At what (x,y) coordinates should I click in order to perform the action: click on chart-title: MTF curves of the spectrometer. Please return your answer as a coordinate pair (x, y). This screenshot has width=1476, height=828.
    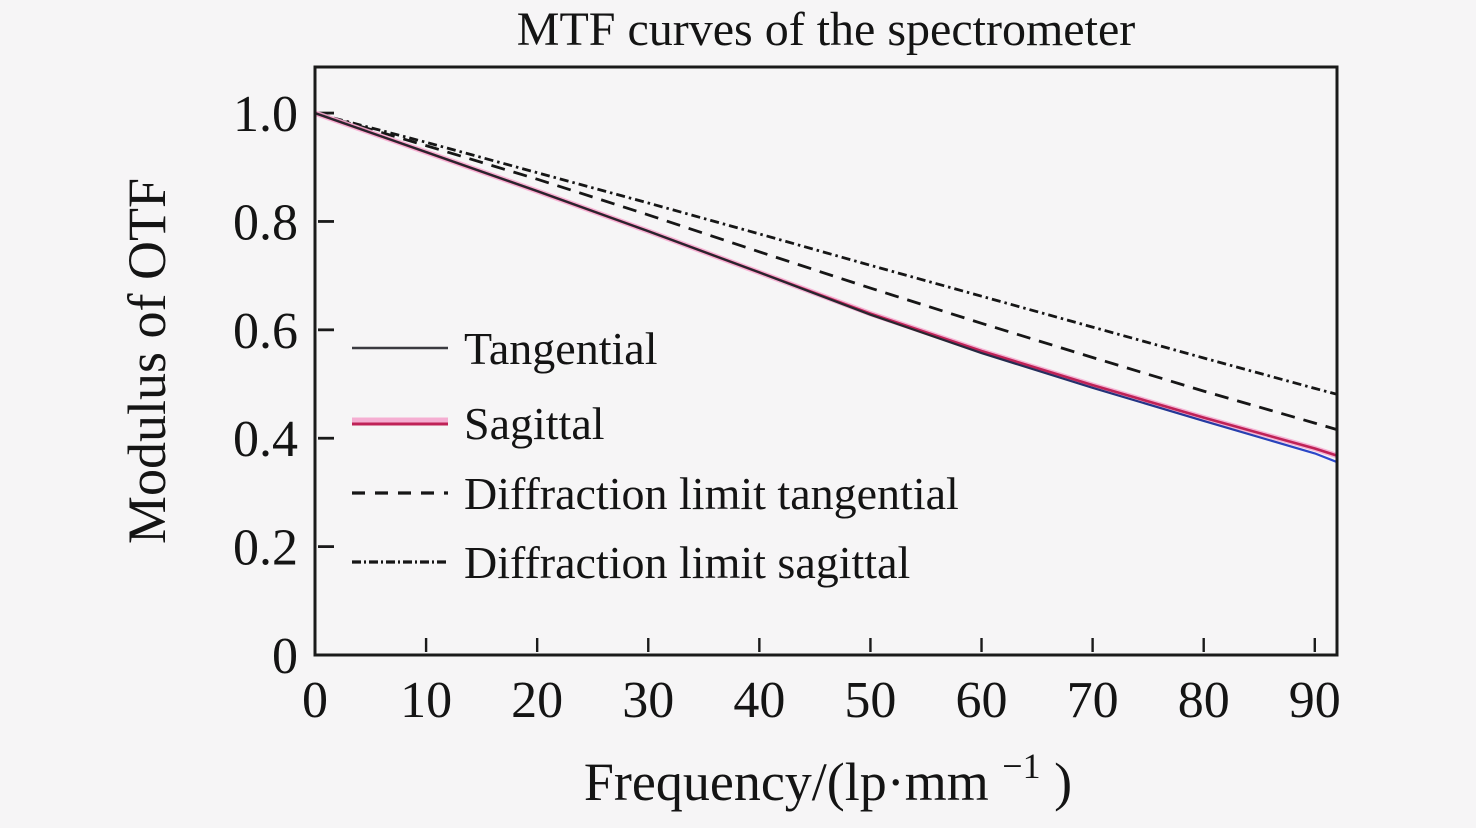
    Looking at the image, I should click on (826, 29).